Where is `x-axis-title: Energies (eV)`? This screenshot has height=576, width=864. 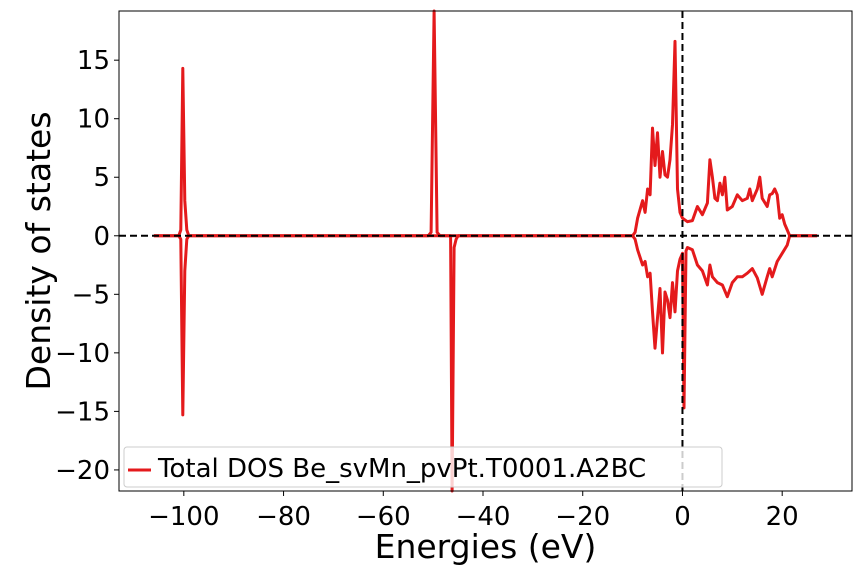
x-axis-title: Energies (eV) is located at coordinates (486, 546).